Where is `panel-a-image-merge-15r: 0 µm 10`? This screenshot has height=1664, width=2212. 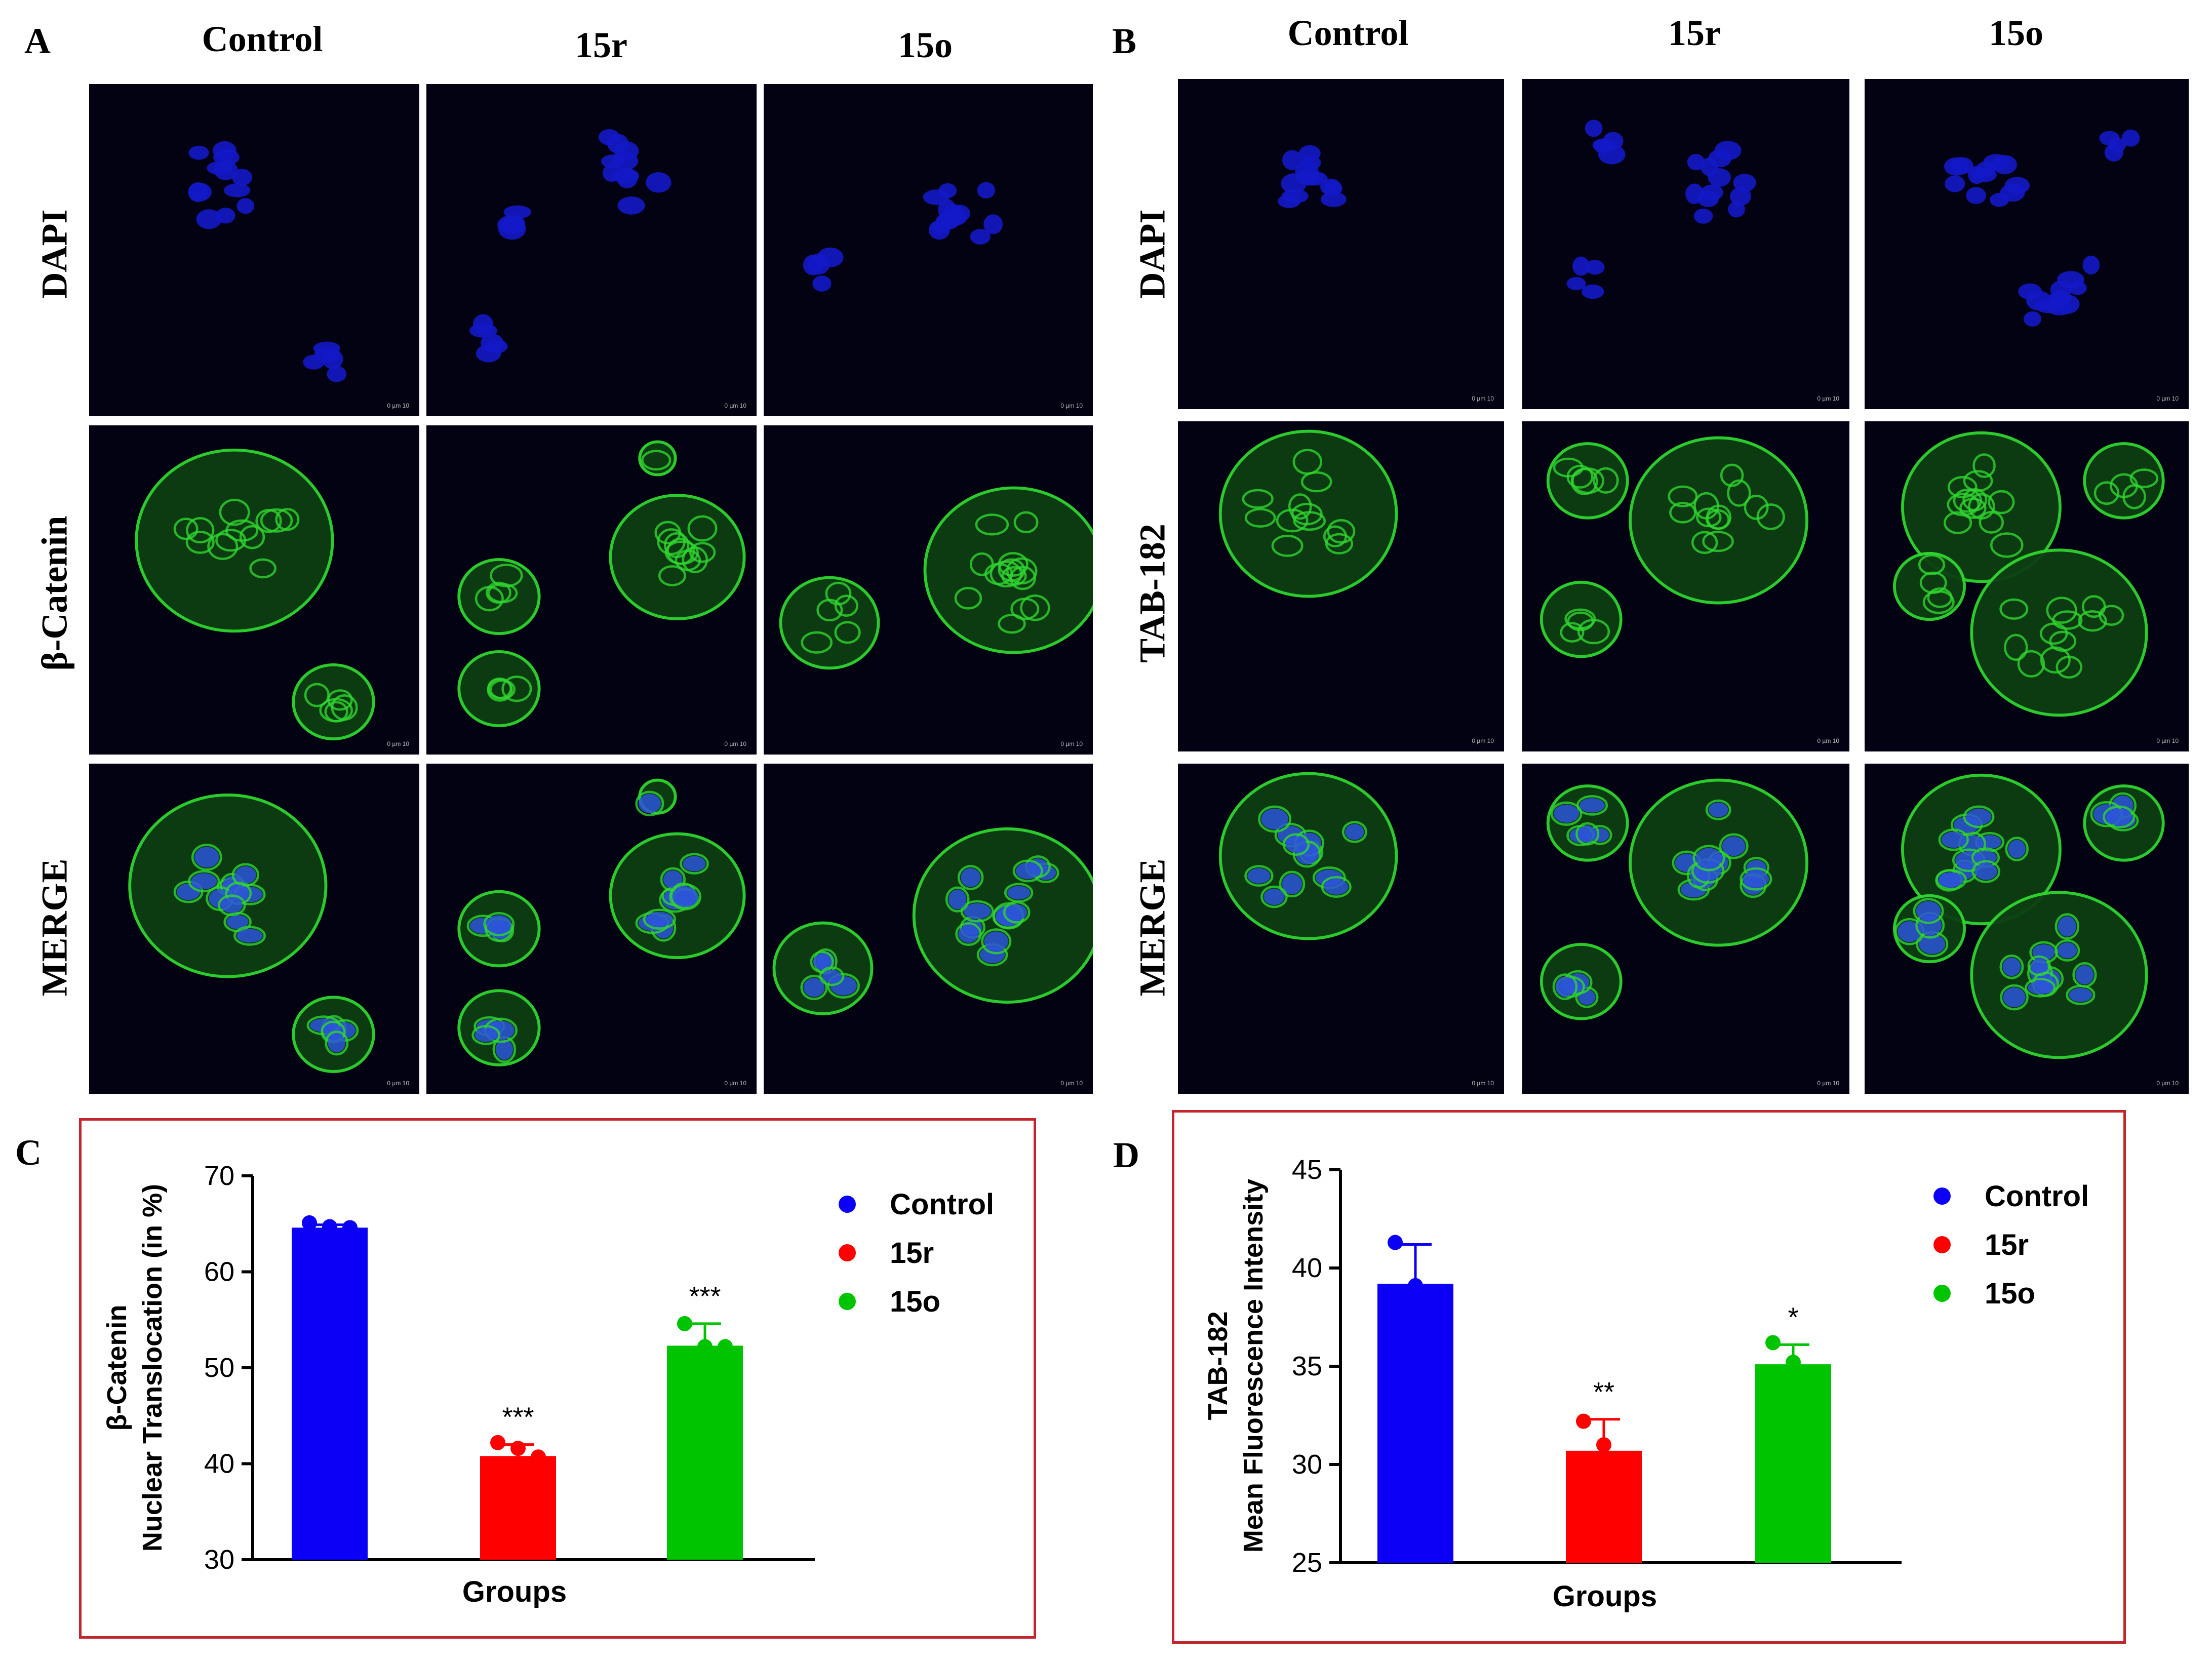 panel-a-image-merge-15r: 0 µm 10 is located at coordinates (591, 929).